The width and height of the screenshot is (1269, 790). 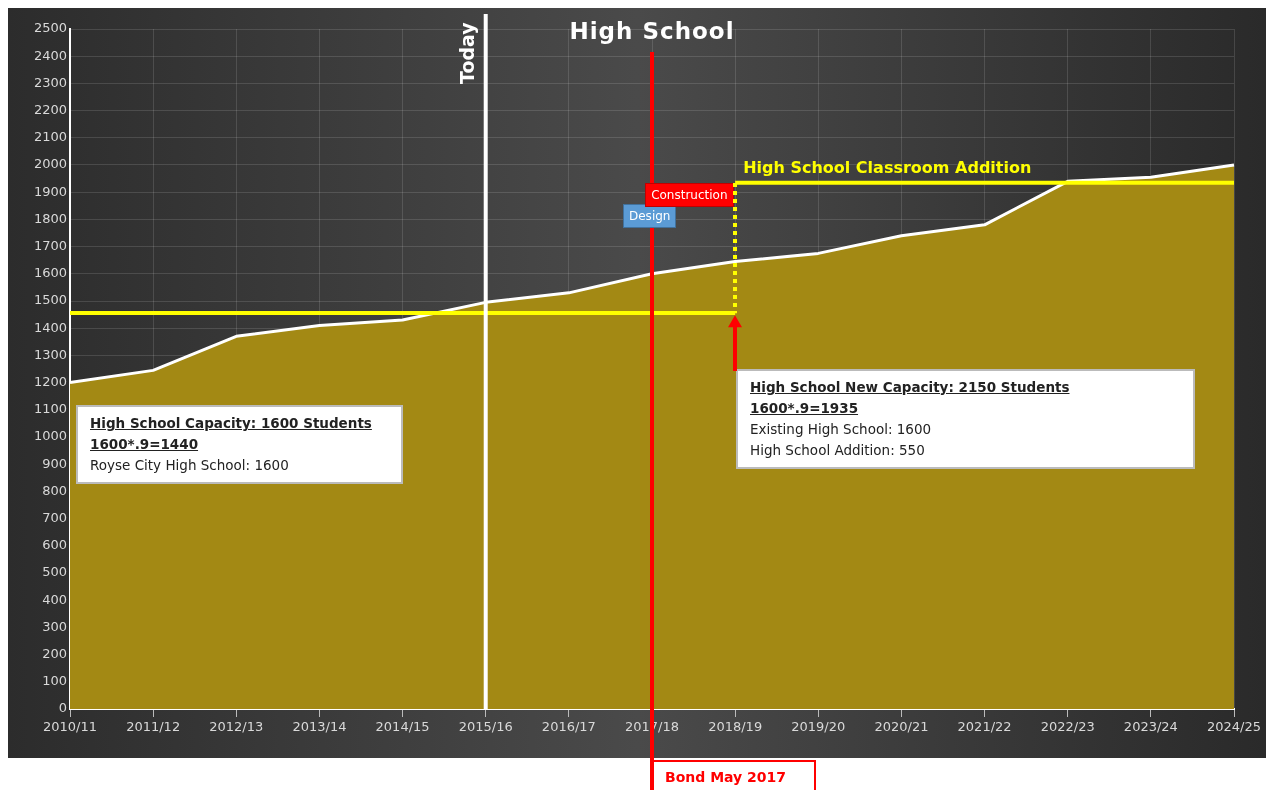 I want to click on annotation: High School Addition: 550, so click(x=838, y=450).